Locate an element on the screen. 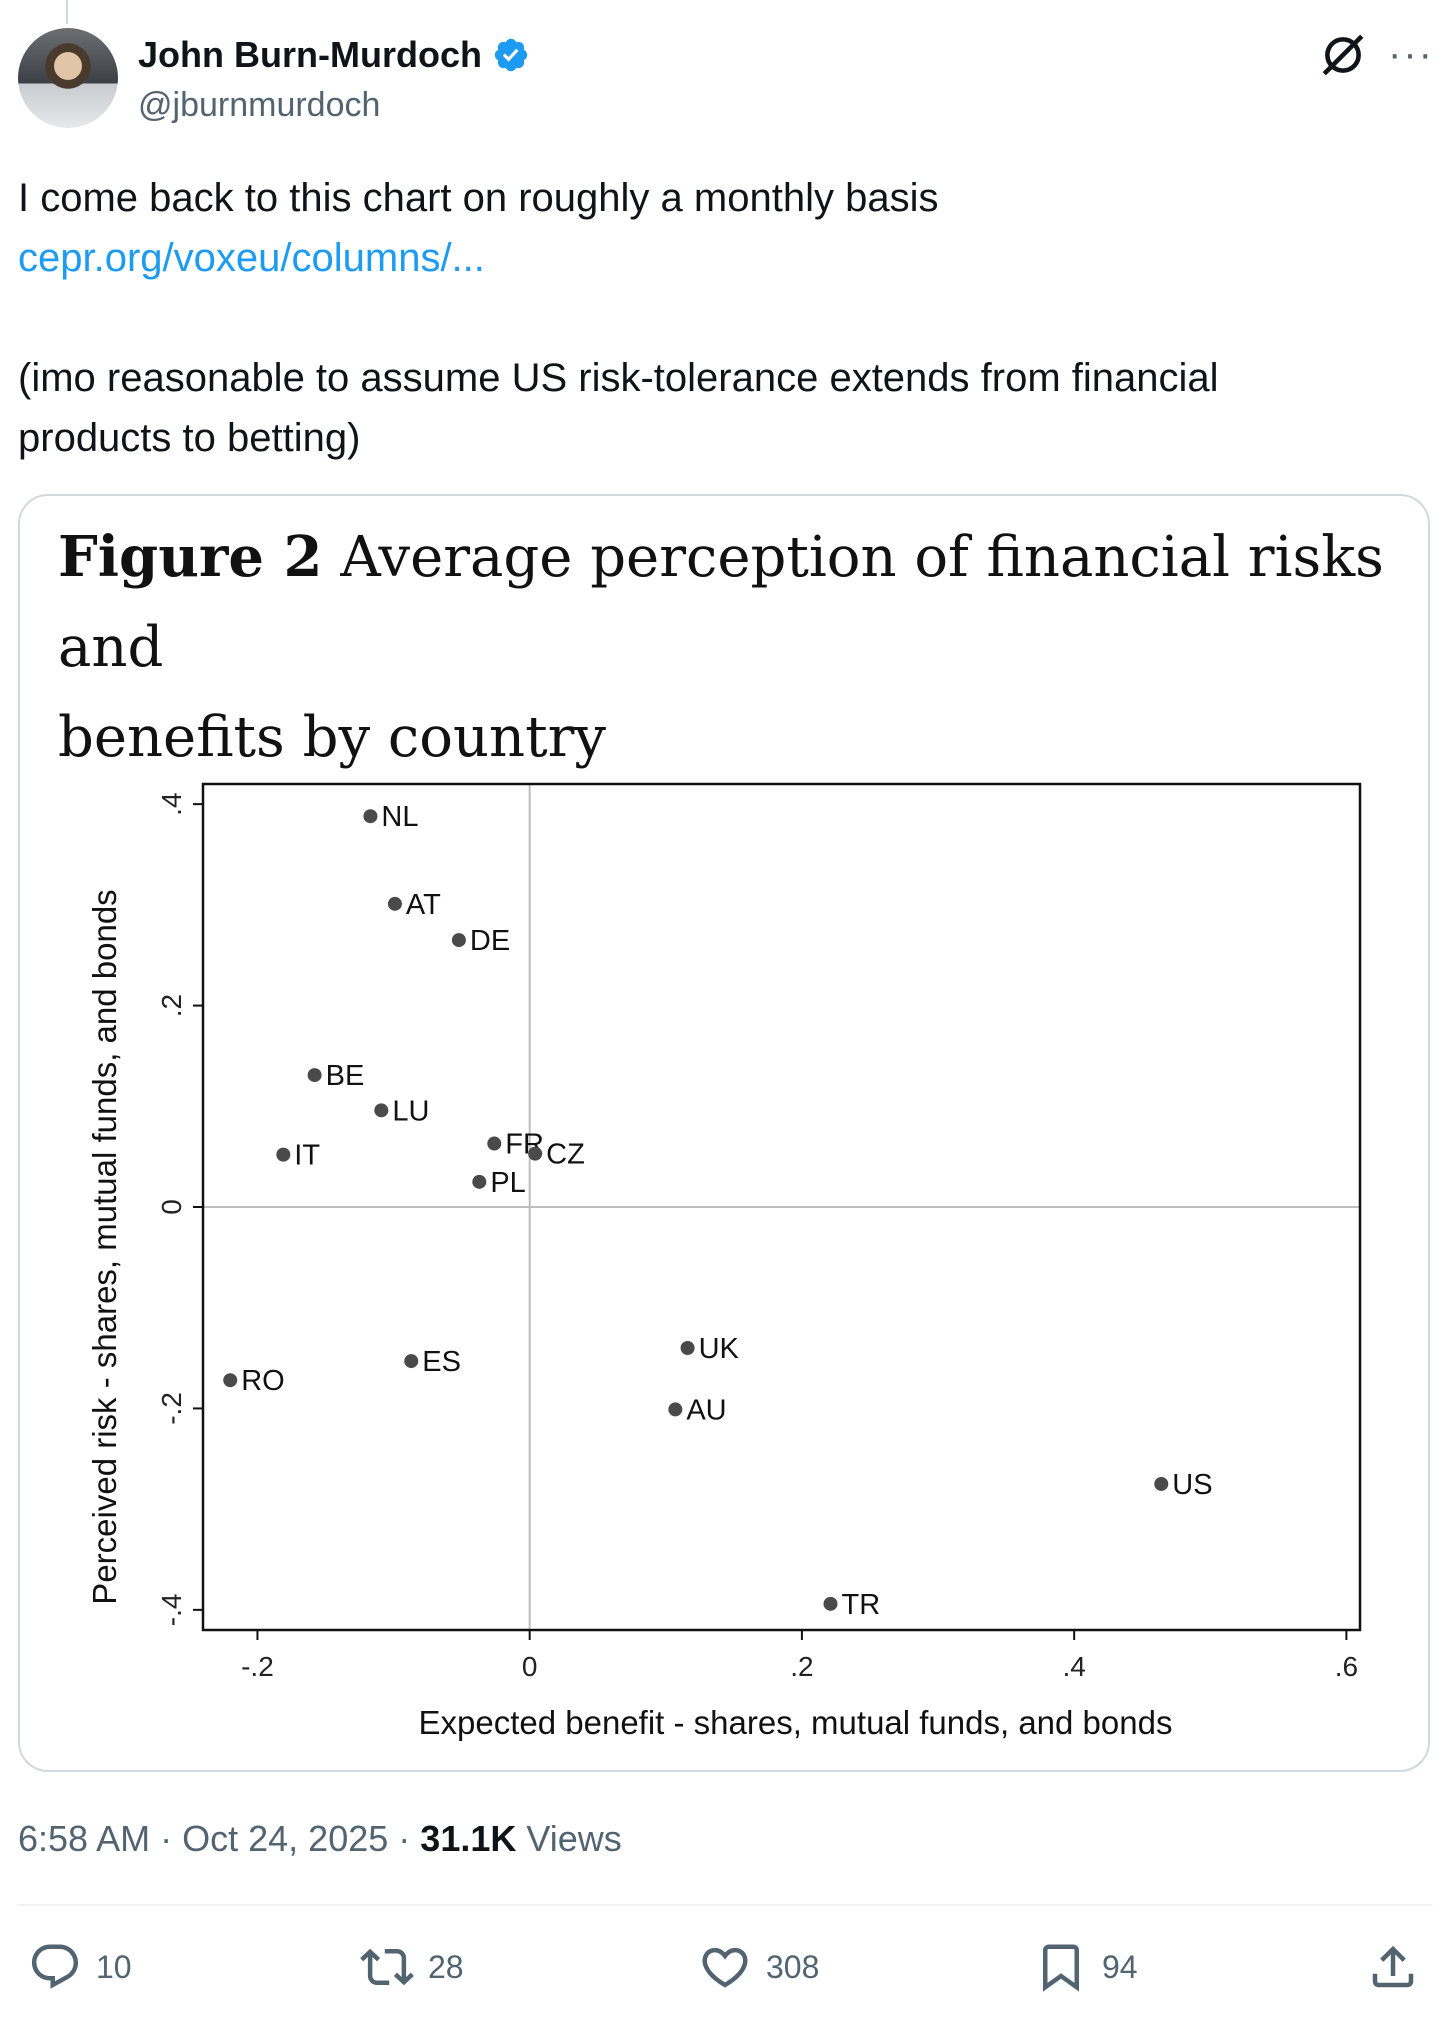  data-label-be: BE is located at coordinates (345, 1076).